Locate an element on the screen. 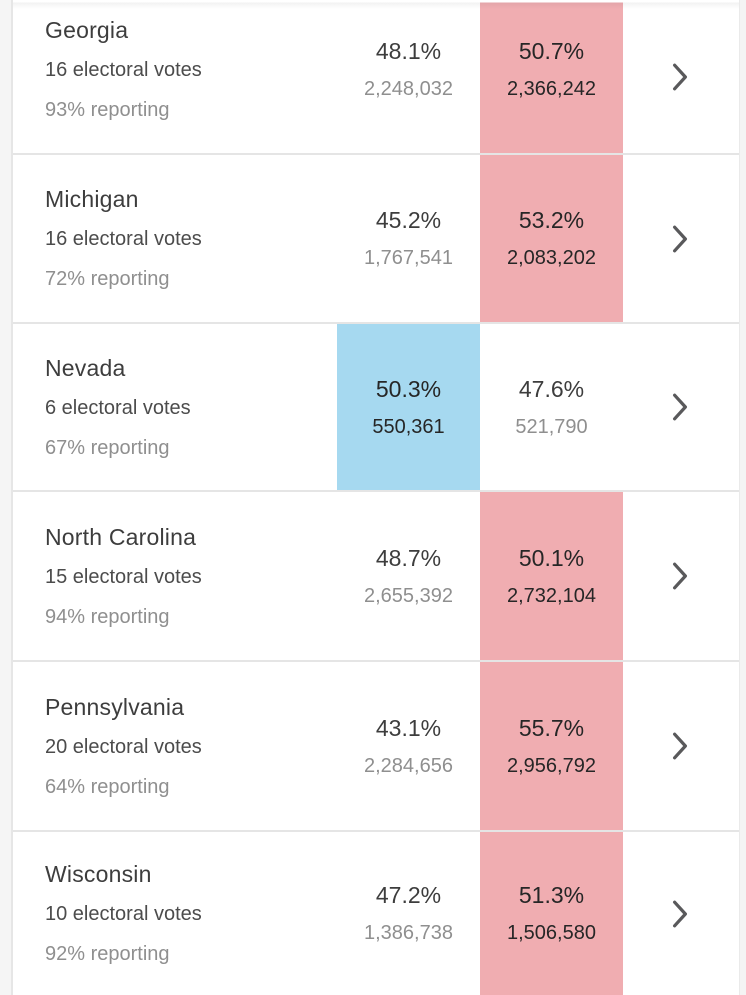 This screenshot has height=995, width=746. reporting-label: 64% reporting is located at coordinates (107, 786).